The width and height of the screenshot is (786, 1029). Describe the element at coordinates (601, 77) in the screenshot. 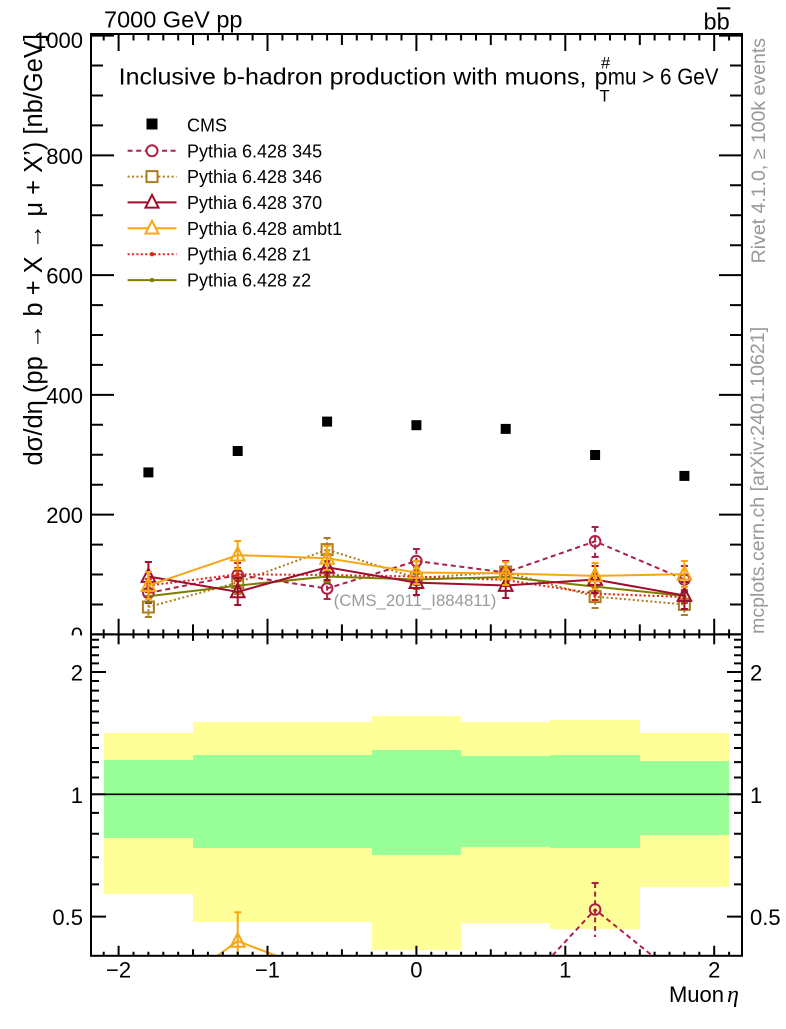

I see `svg-text: p` at that location.